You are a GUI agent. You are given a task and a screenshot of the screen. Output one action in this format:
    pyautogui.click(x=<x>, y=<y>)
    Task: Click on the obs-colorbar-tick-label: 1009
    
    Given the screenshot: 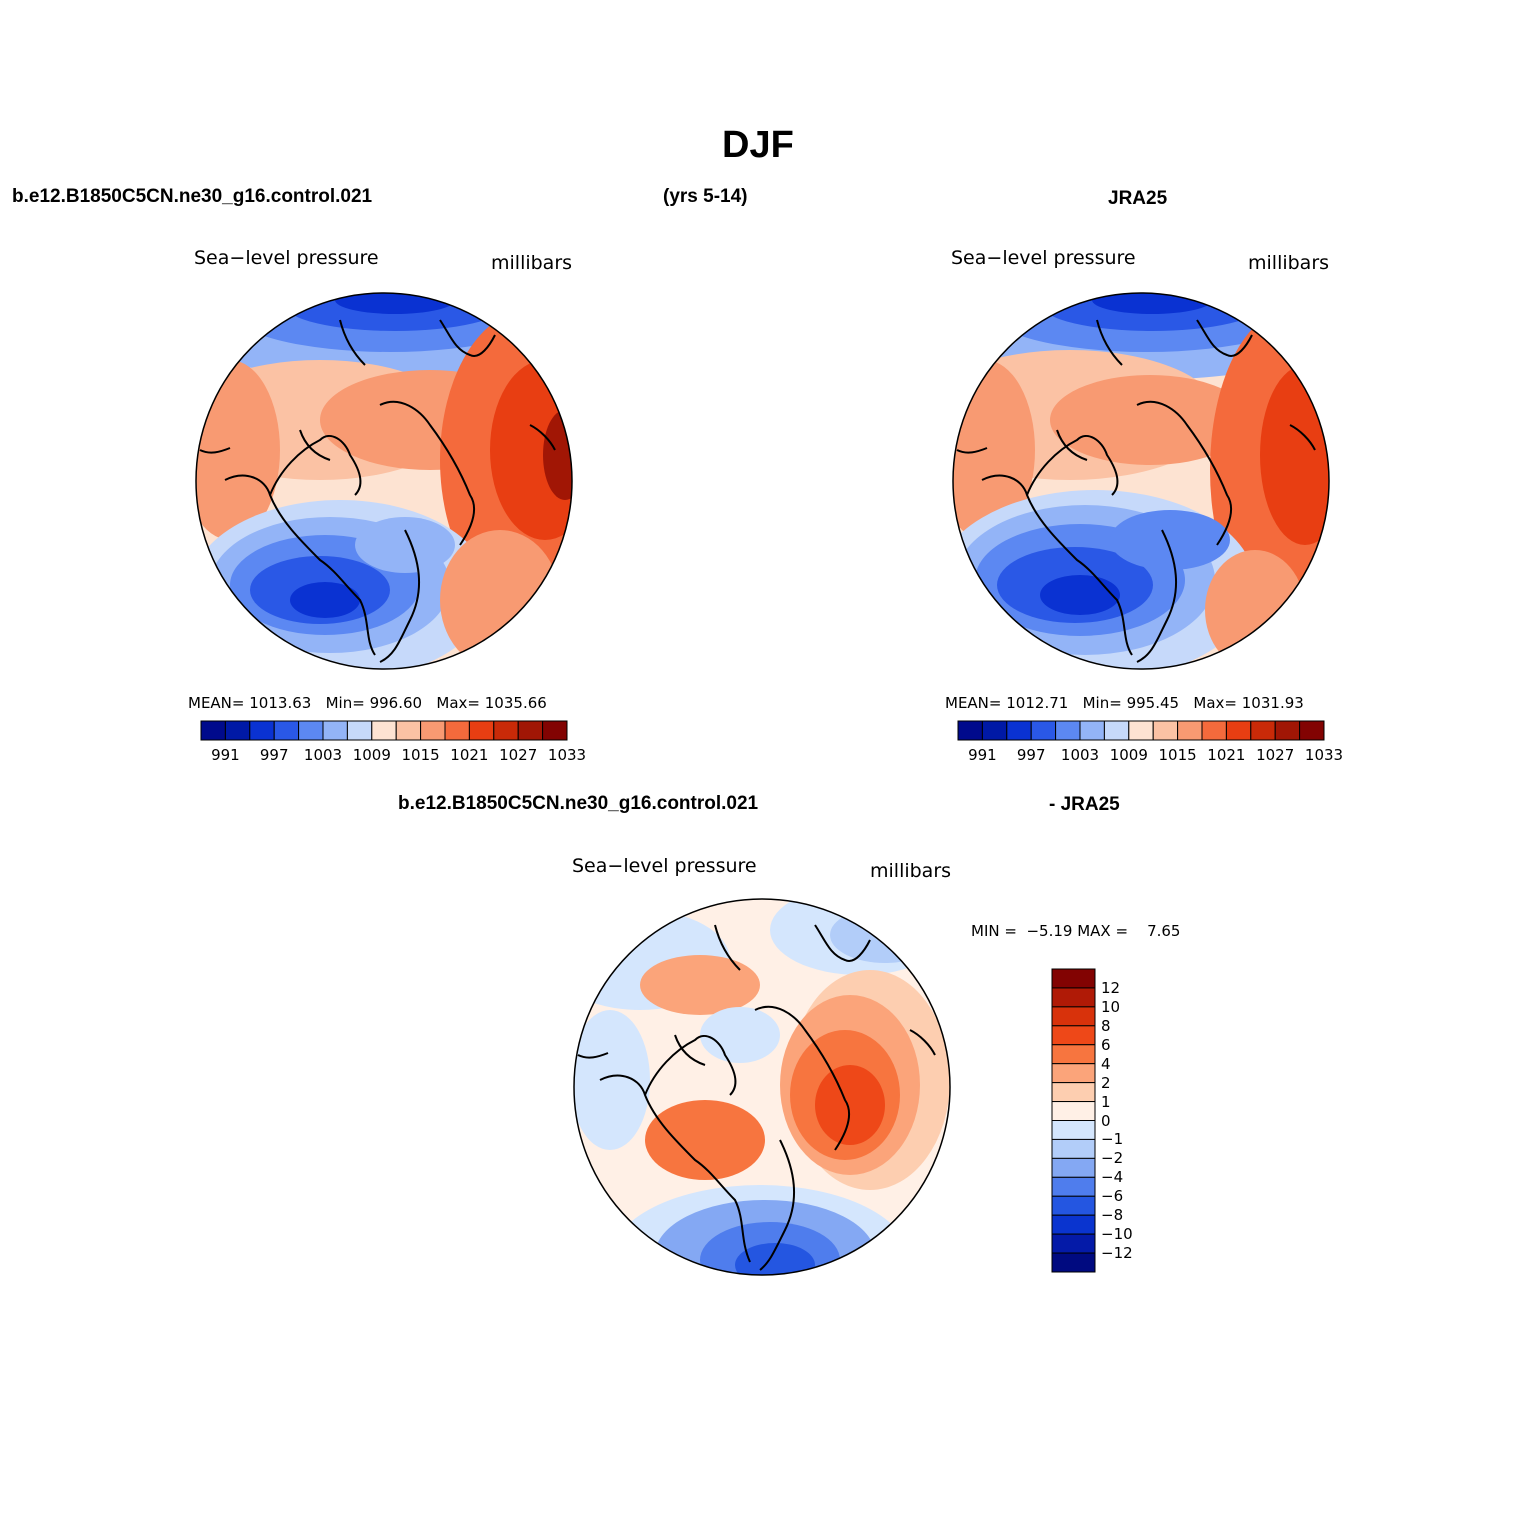 What is the action you would take?
    pyautogui.click(x=1128, y=755)
    